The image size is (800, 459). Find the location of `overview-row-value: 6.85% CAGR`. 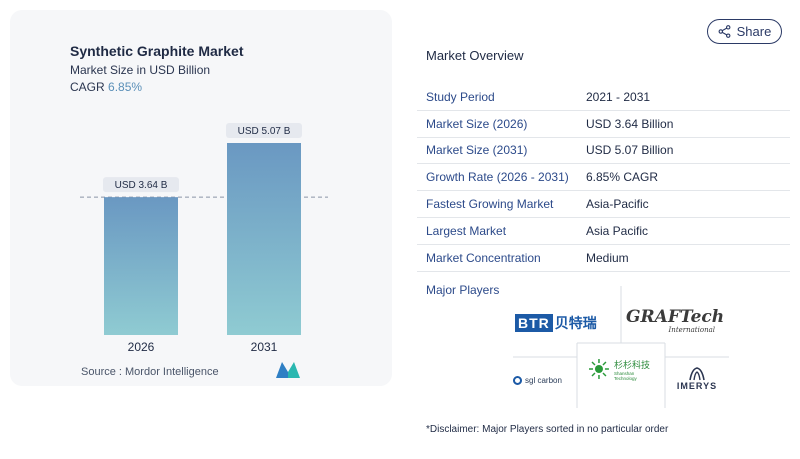

overview-row-value: 6.85% CAGR is located at coordinates (622, 177).